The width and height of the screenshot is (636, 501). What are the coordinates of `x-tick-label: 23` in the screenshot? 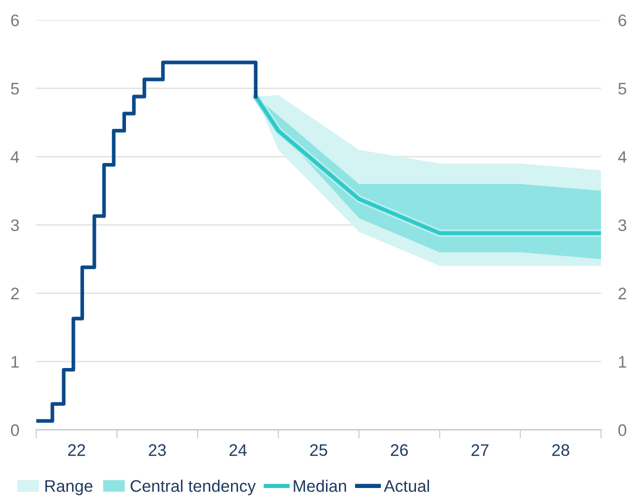 It's located at (157, 450).